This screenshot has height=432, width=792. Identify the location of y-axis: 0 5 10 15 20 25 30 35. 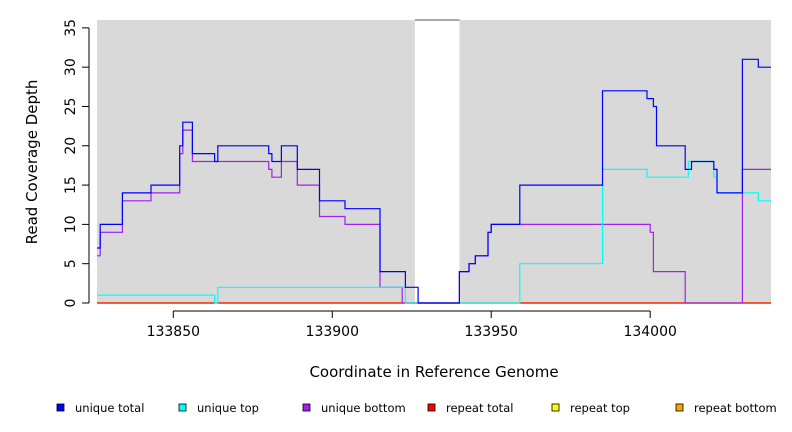
(76, 163).